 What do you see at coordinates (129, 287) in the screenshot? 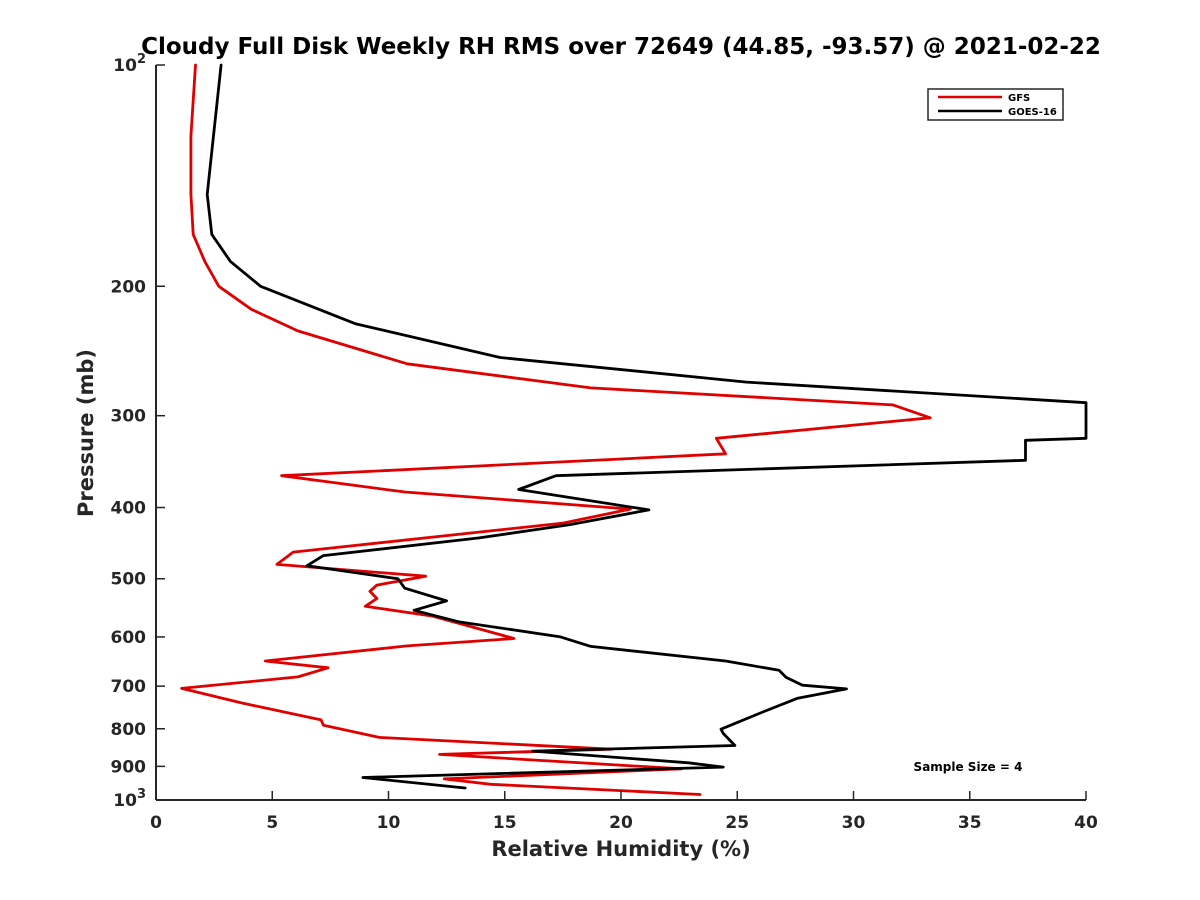
I see `y-tick-label: 200` at bounding box center [129, 287].